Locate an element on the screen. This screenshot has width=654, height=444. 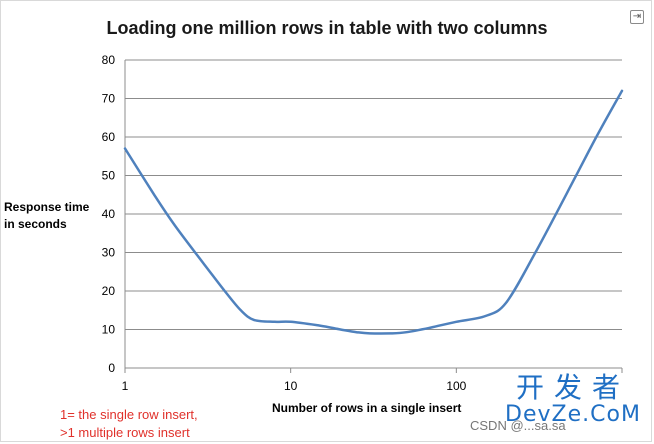
x-tick-labels: 1 10 100 is located at coordinates (294, 386).